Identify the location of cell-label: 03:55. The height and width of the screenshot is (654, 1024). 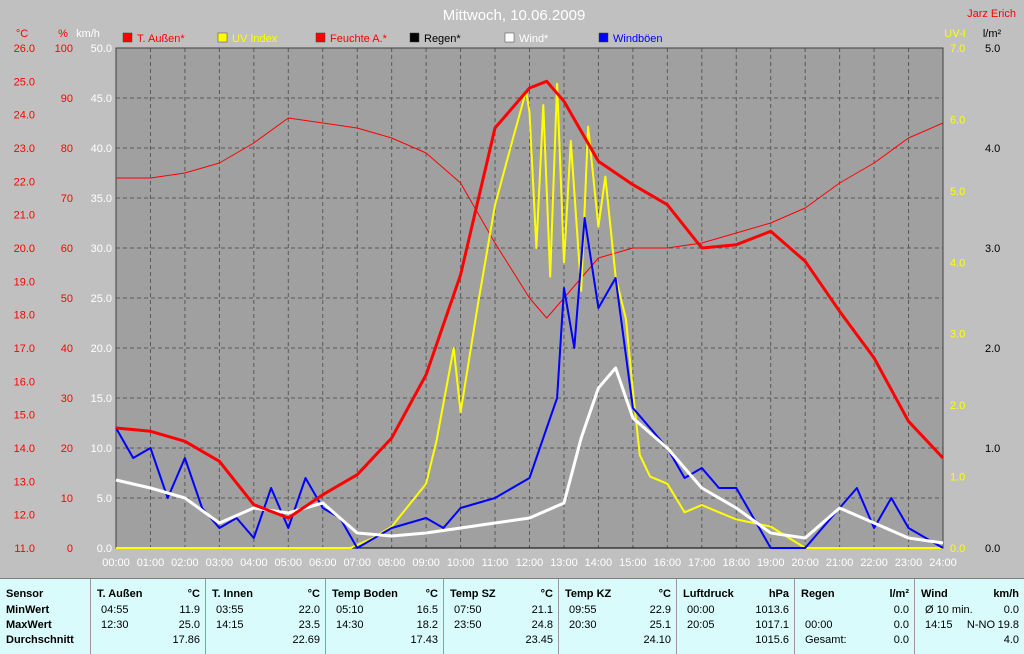
(230, 610).